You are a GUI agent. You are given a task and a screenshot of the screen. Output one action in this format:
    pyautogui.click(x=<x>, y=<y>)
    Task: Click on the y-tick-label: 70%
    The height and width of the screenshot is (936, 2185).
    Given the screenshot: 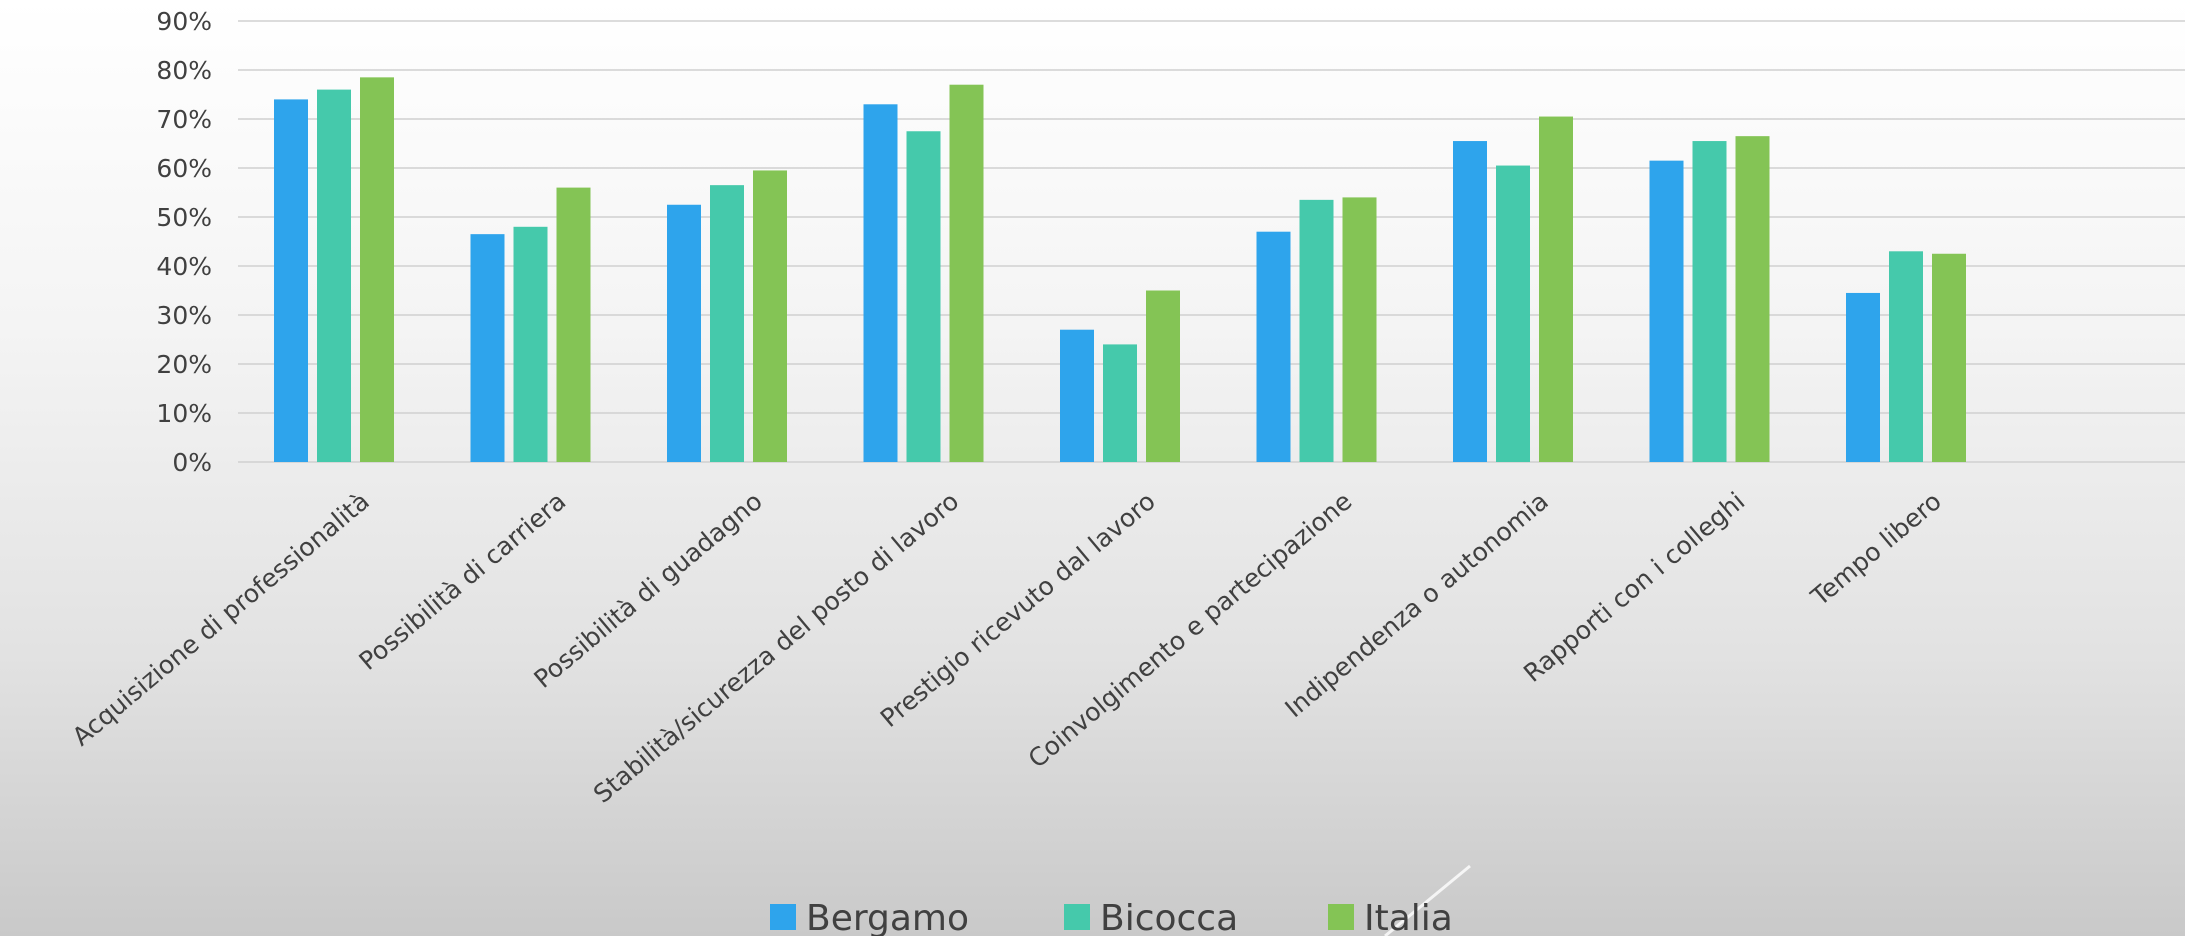 What is the action you would take?
    pyautogui.click(x=184, y=119)
    